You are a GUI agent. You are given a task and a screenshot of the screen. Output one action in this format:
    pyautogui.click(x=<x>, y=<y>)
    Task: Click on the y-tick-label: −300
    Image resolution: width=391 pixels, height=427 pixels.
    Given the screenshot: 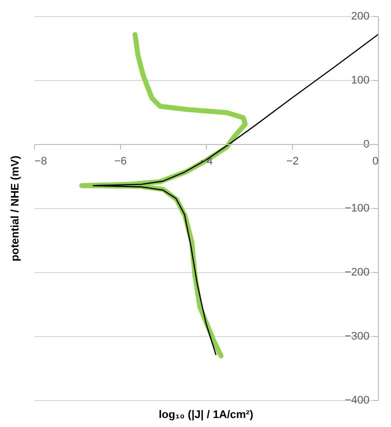 What is the action you would take?
    pyautogui.click(x=357, y=336)
    